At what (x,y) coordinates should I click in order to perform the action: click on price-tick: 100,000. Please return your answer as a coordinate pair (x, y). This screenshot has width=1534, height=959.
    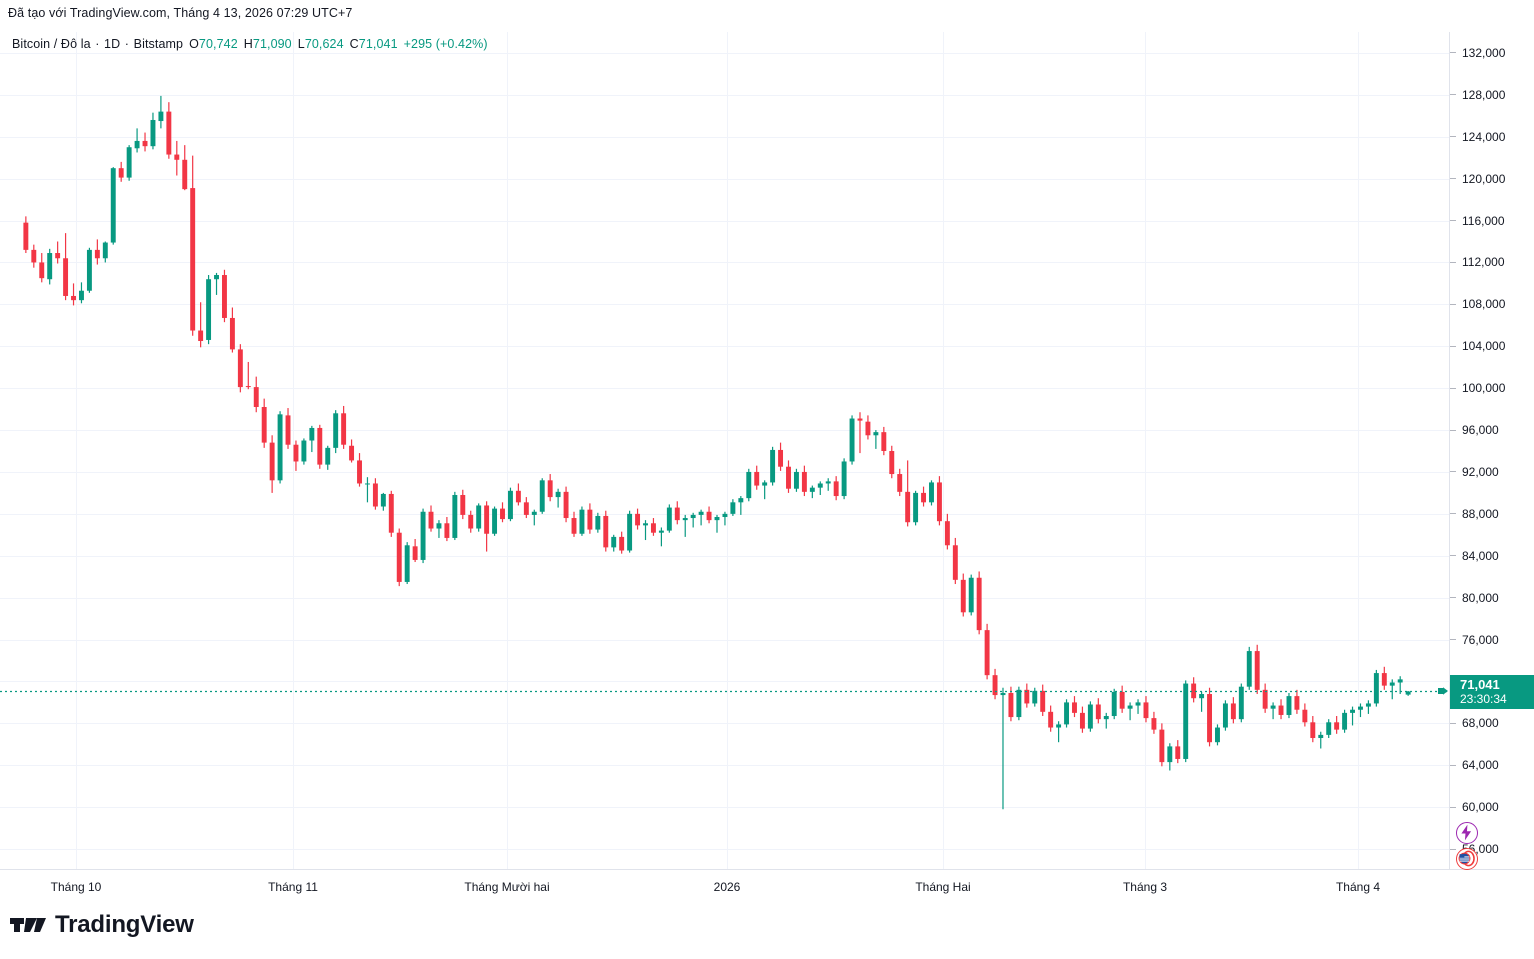
    Looking at the image, I should click on (1492, 388).